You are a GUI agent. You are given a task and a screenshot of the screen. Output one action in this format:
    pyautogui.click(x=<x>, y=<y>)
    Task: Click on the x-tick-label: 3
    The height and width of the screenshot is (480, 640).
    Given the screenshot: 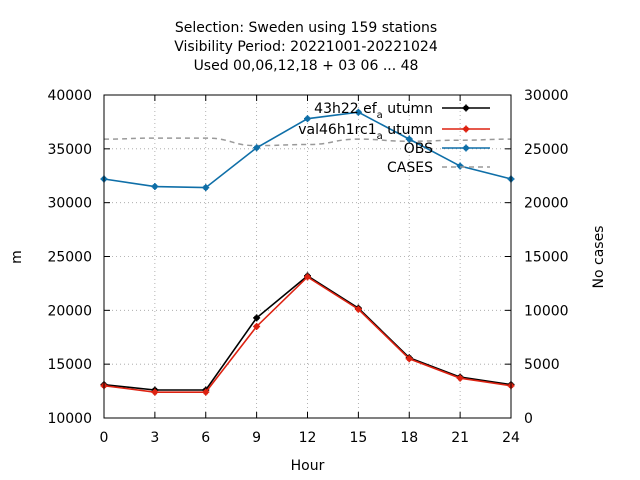 What is the action you would take?
    pyautogui.click(x=154, y=438)
    